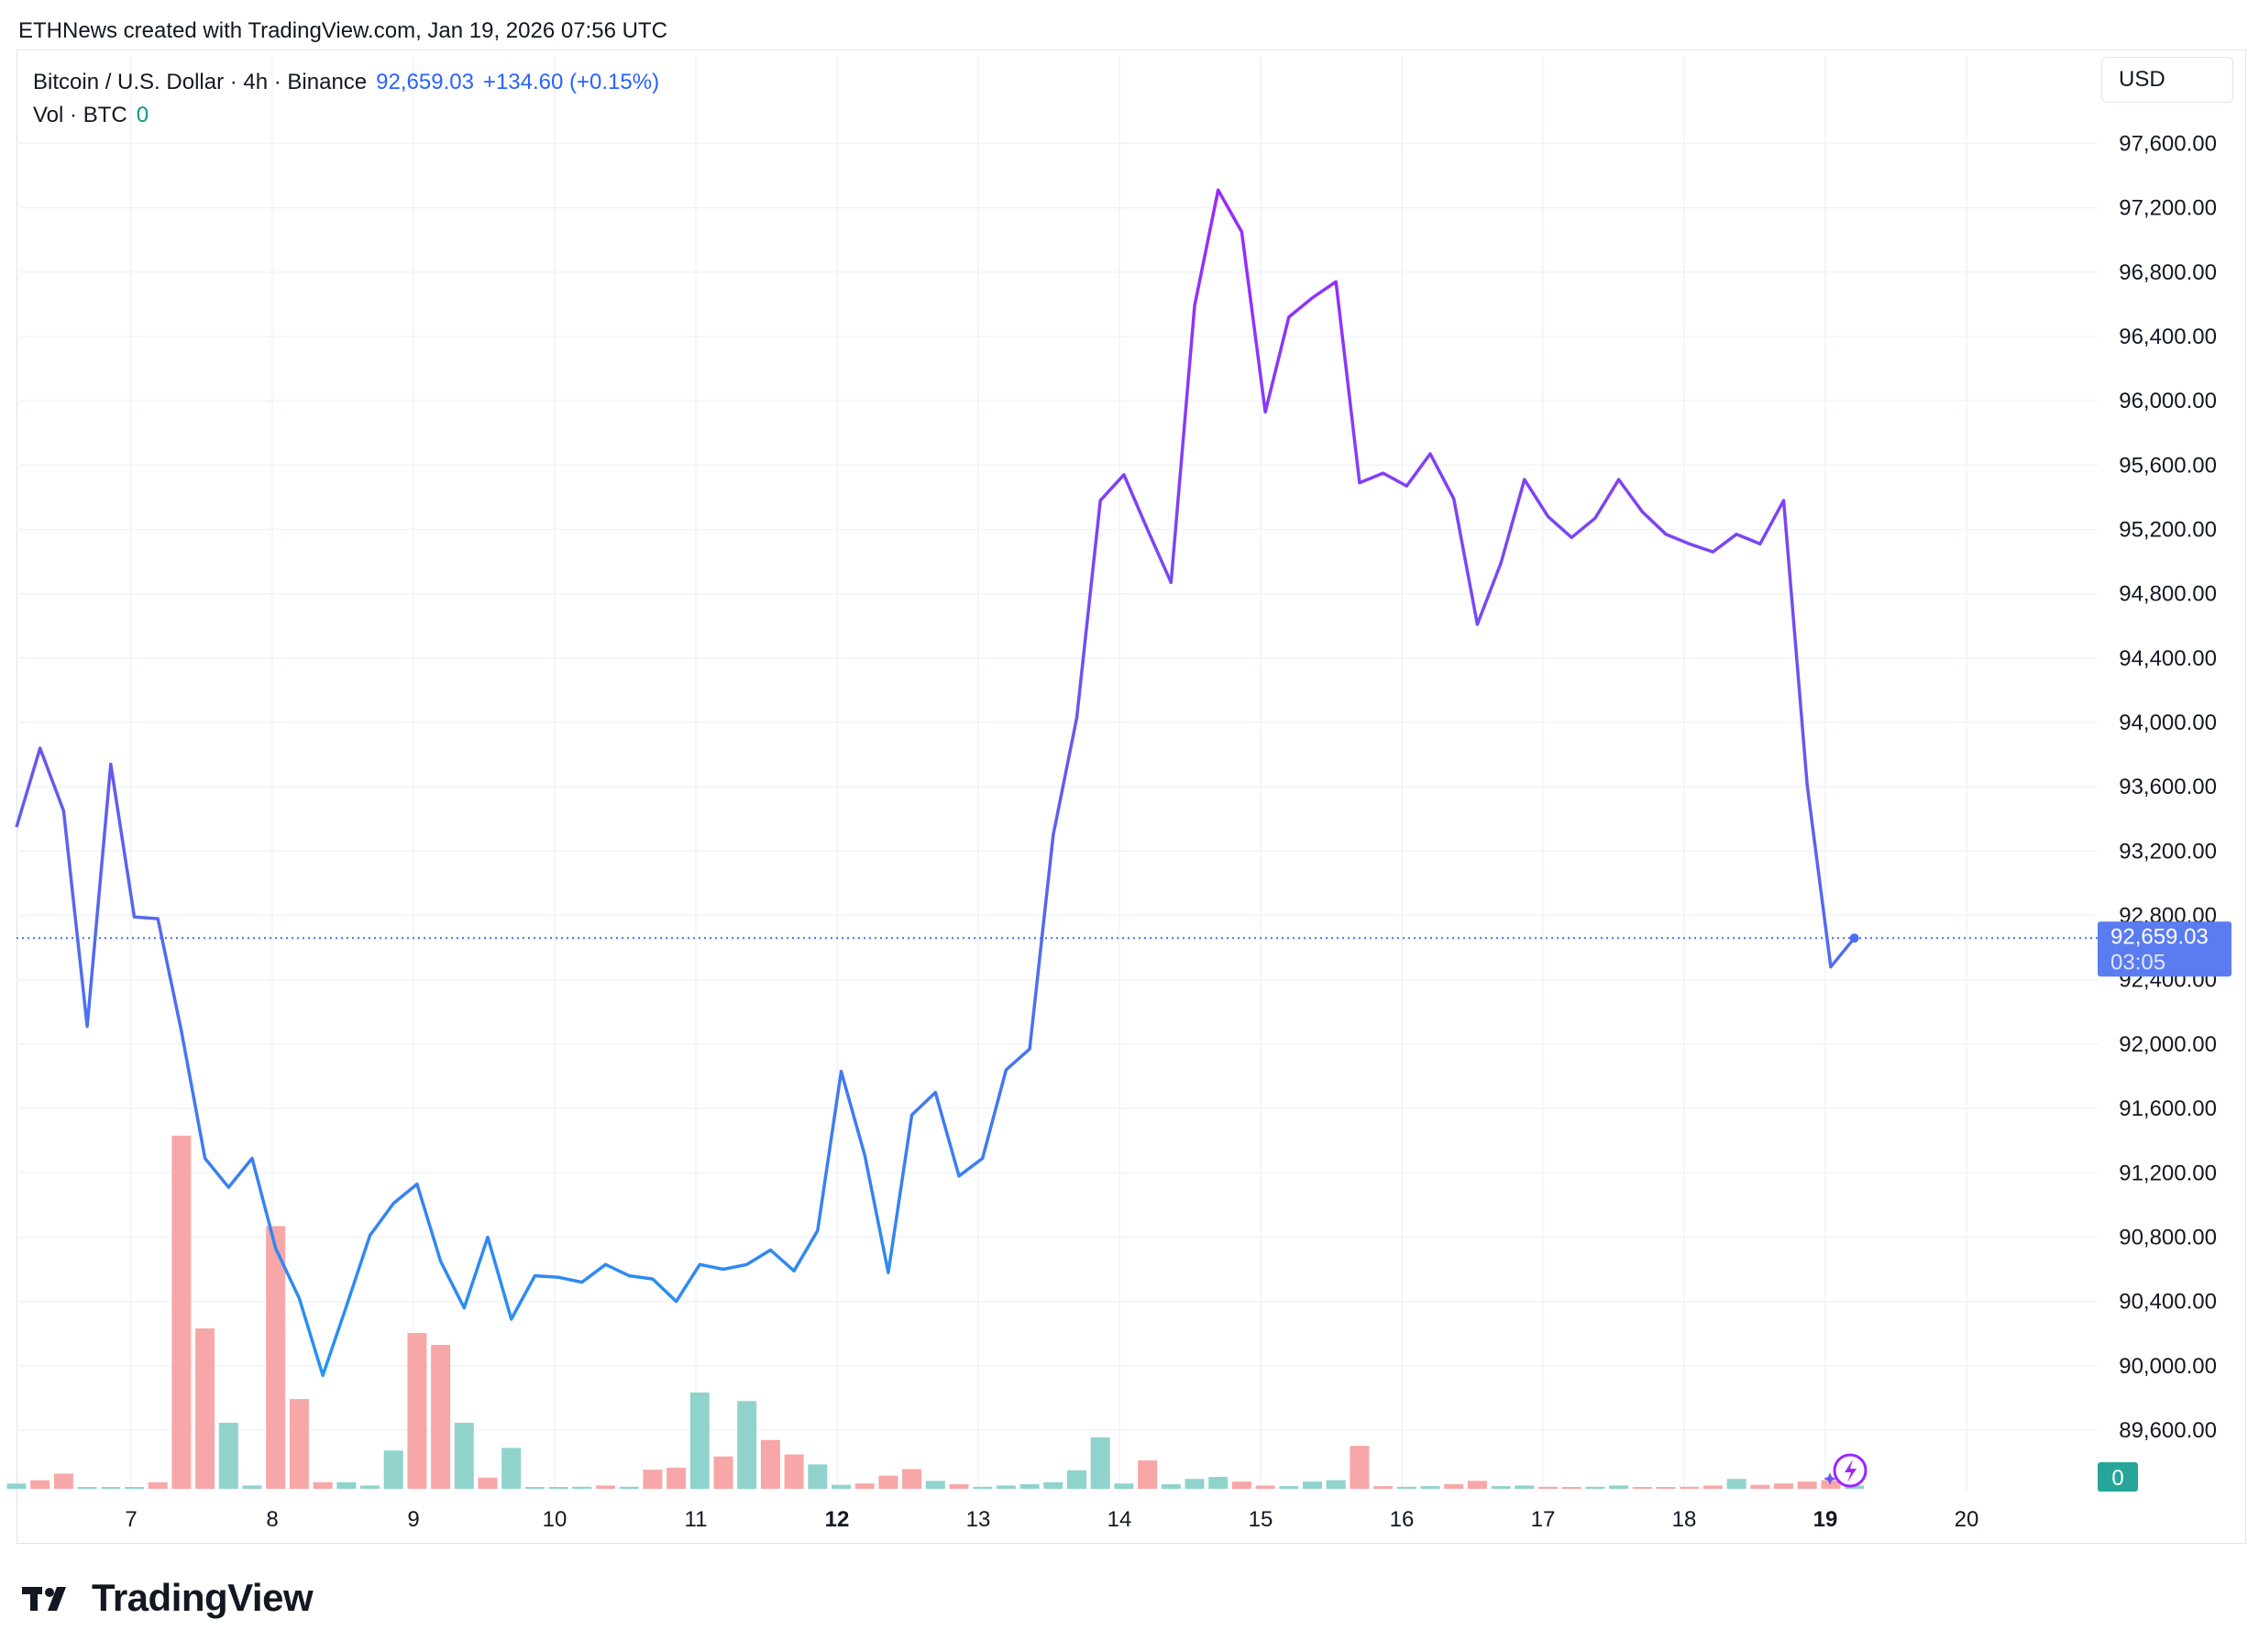 The height and width of the screenshot is (1652, 2259). I want to click on y-tick-label: 90,800.00, so click(2168, 1237).